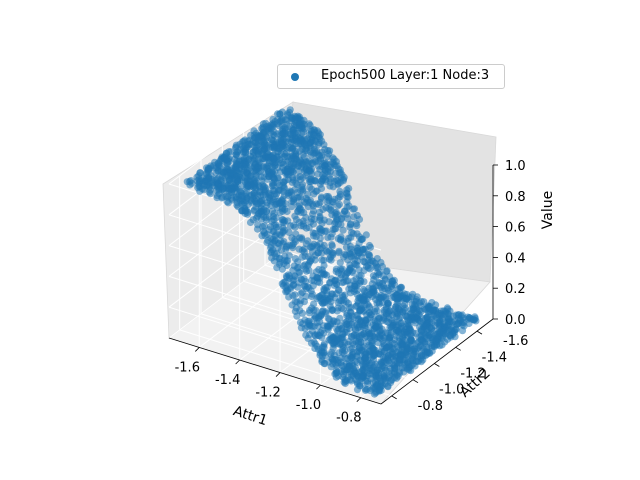 Image resolution: width=640 pixels, height=480 pixels. I want to click on x-tick-label: -1.4, so click(227, 380).